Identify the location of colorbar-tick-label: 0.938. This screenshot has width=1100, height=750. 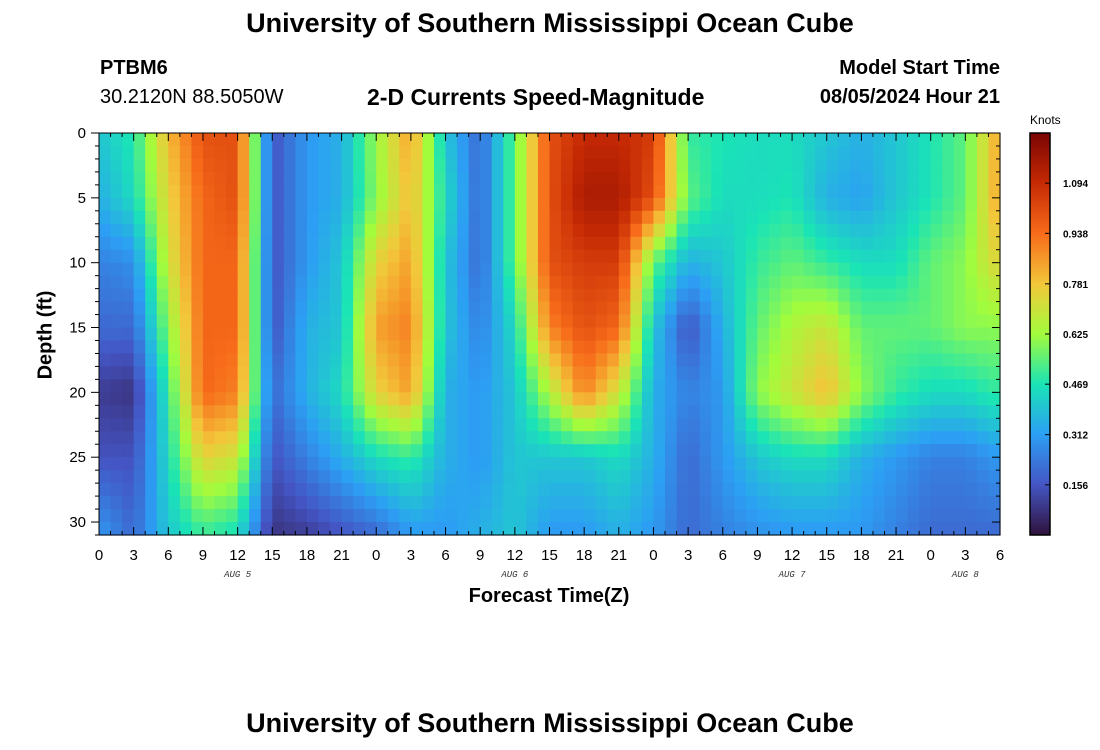
(1075, 234).